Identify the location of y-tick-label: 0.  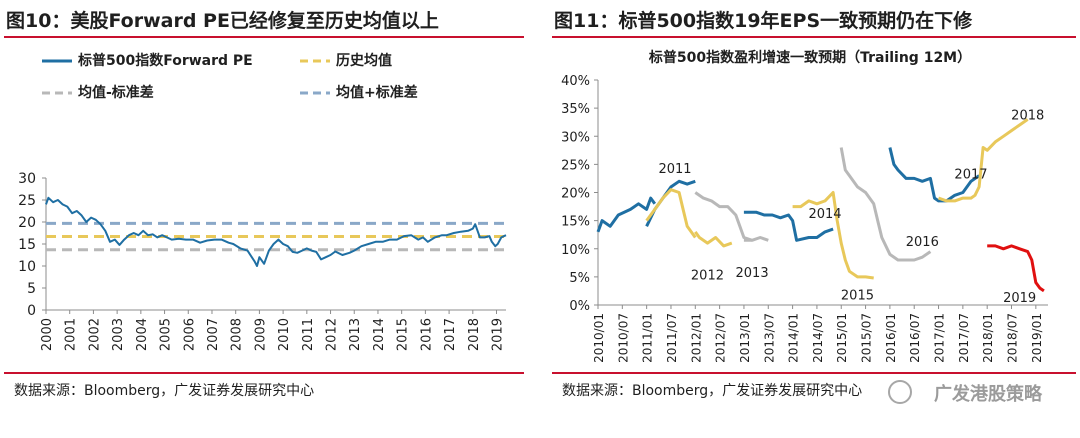
(31, 311).